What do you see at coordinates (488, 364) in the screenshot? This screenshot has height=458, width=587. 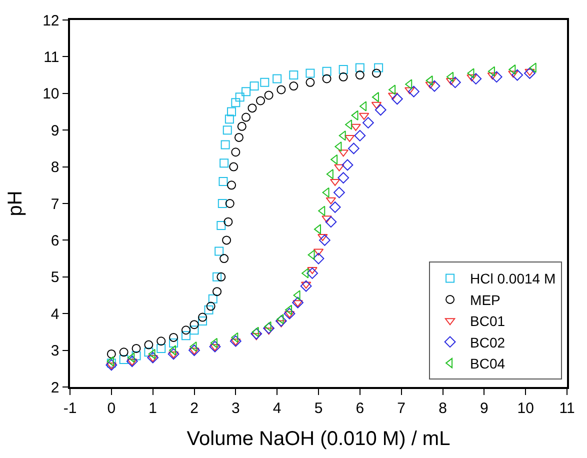 I see `legend-label: BC04` at bounding box center [488, 364].